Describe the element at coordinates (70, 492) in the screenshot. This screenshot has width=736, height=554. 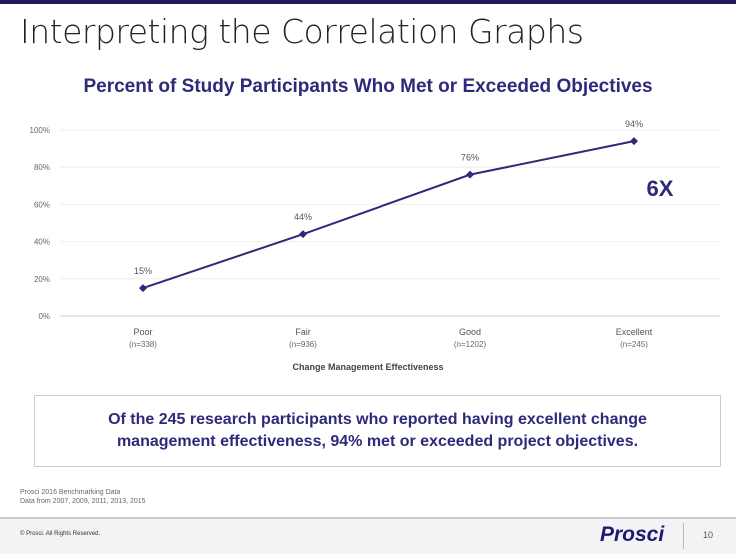
I see `source-line: Prosci 2016 Benchmarking Data` at that location.